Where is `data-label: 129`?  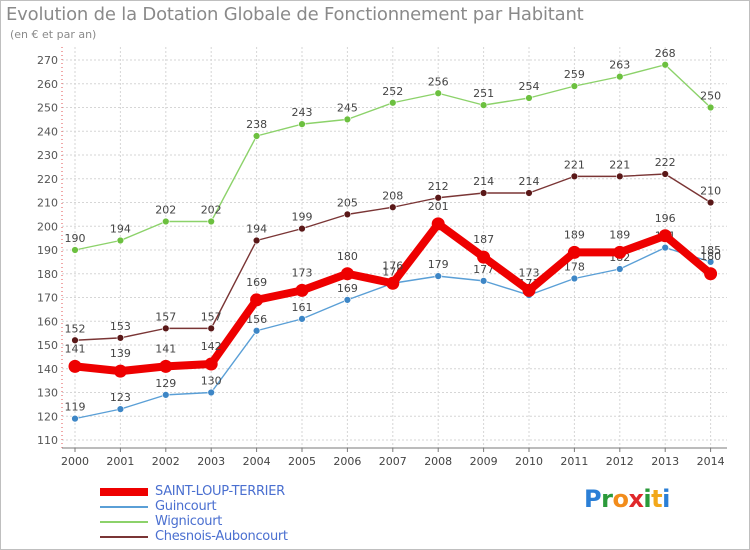
data-label: 129 is located at coordinates (165, 383).